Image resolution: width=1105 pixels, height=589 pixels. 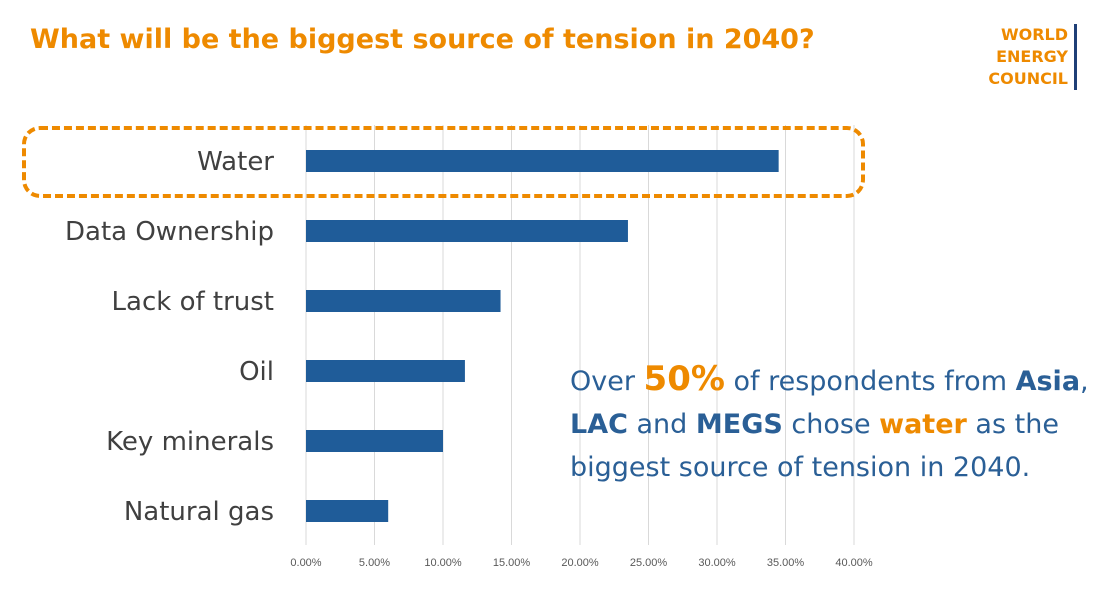 What do you see at coordinates (684, 379) in the screenshot?
I see `note-percent: 50%` at bounding box center [684, 379].